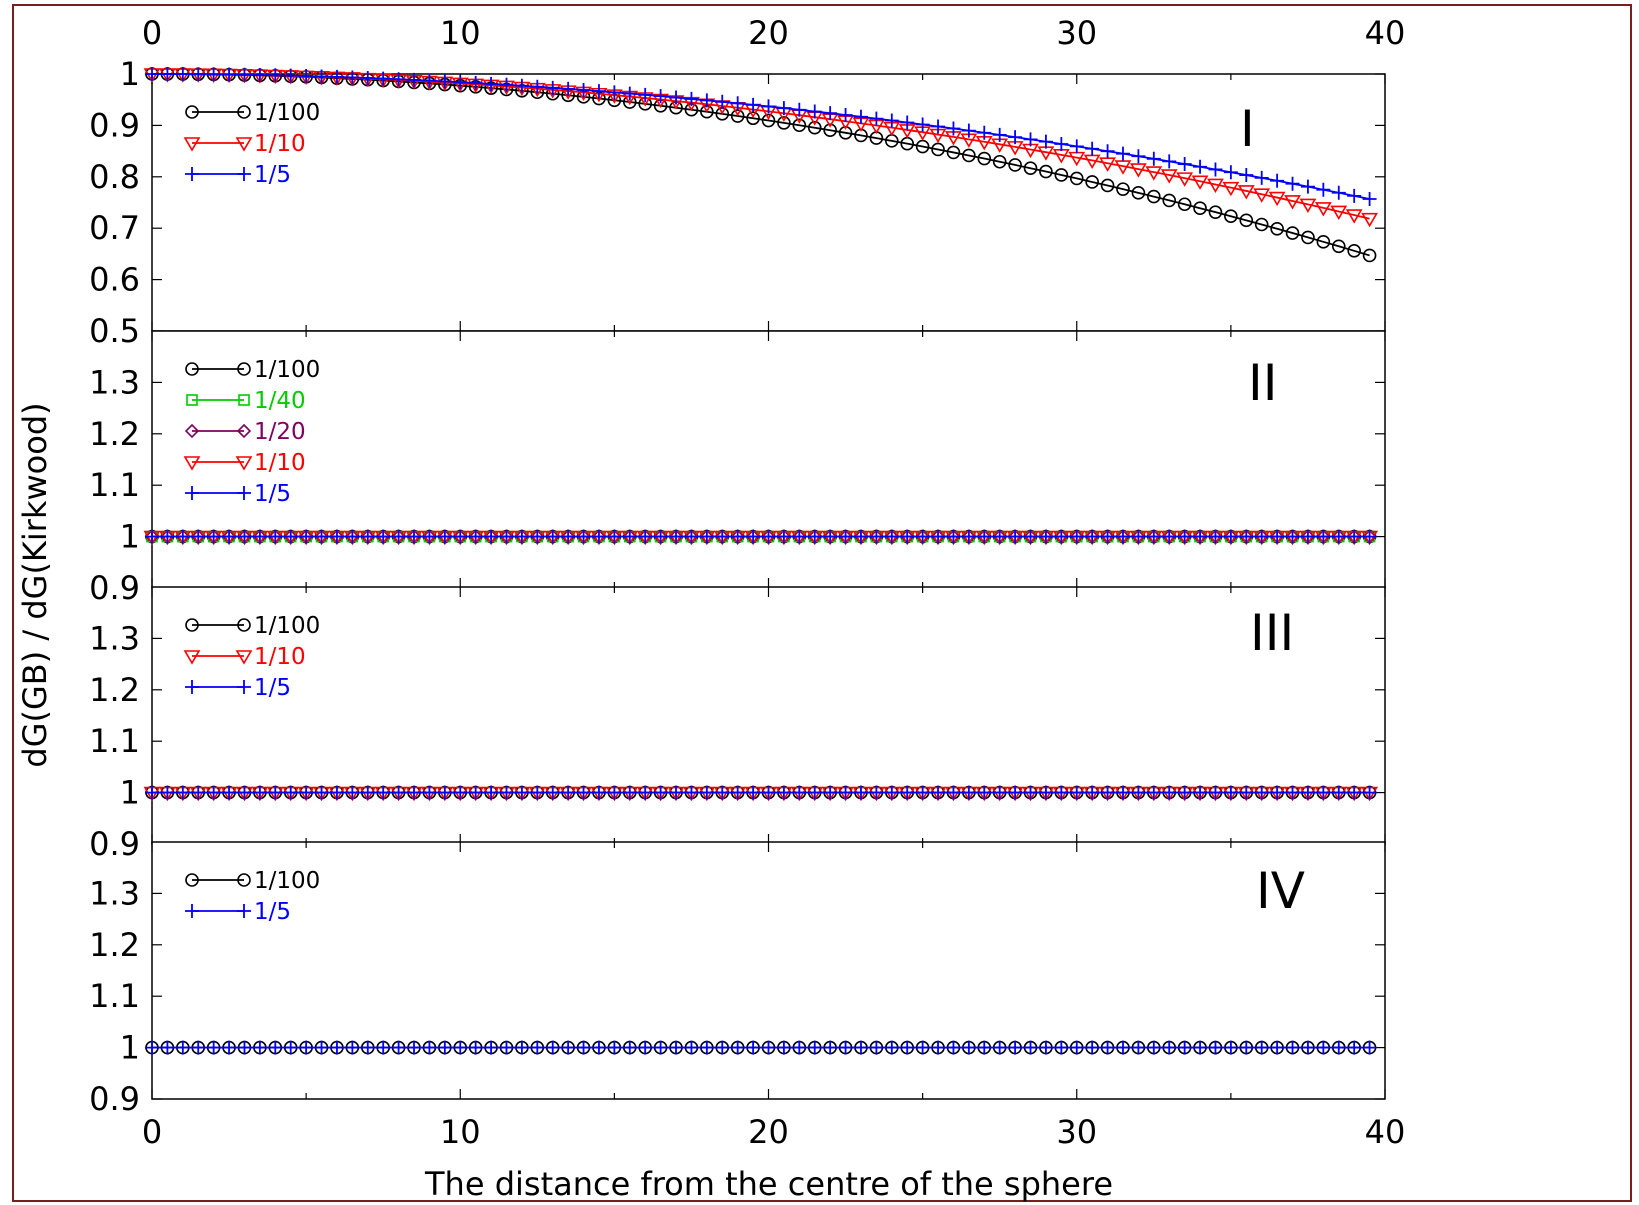  I want to click on legend-entry: 1/5, so click(238, 688).